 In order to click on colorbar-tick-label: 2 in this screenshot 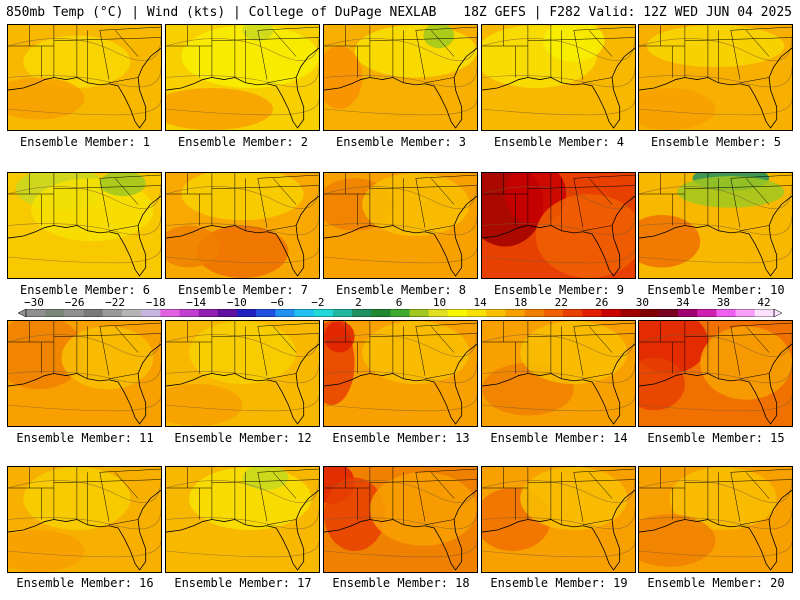, I will do `click(358, 302)`.